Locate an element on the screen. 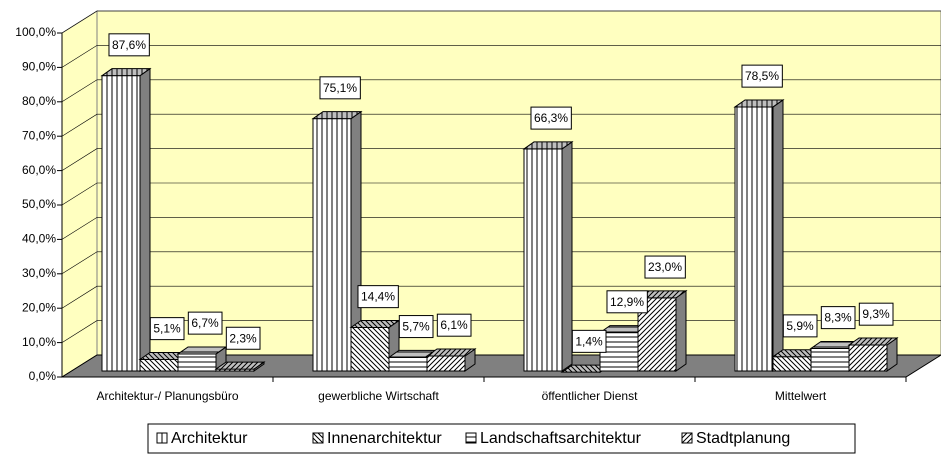  value-label: 5,7% is located at coordinates (416, 327).